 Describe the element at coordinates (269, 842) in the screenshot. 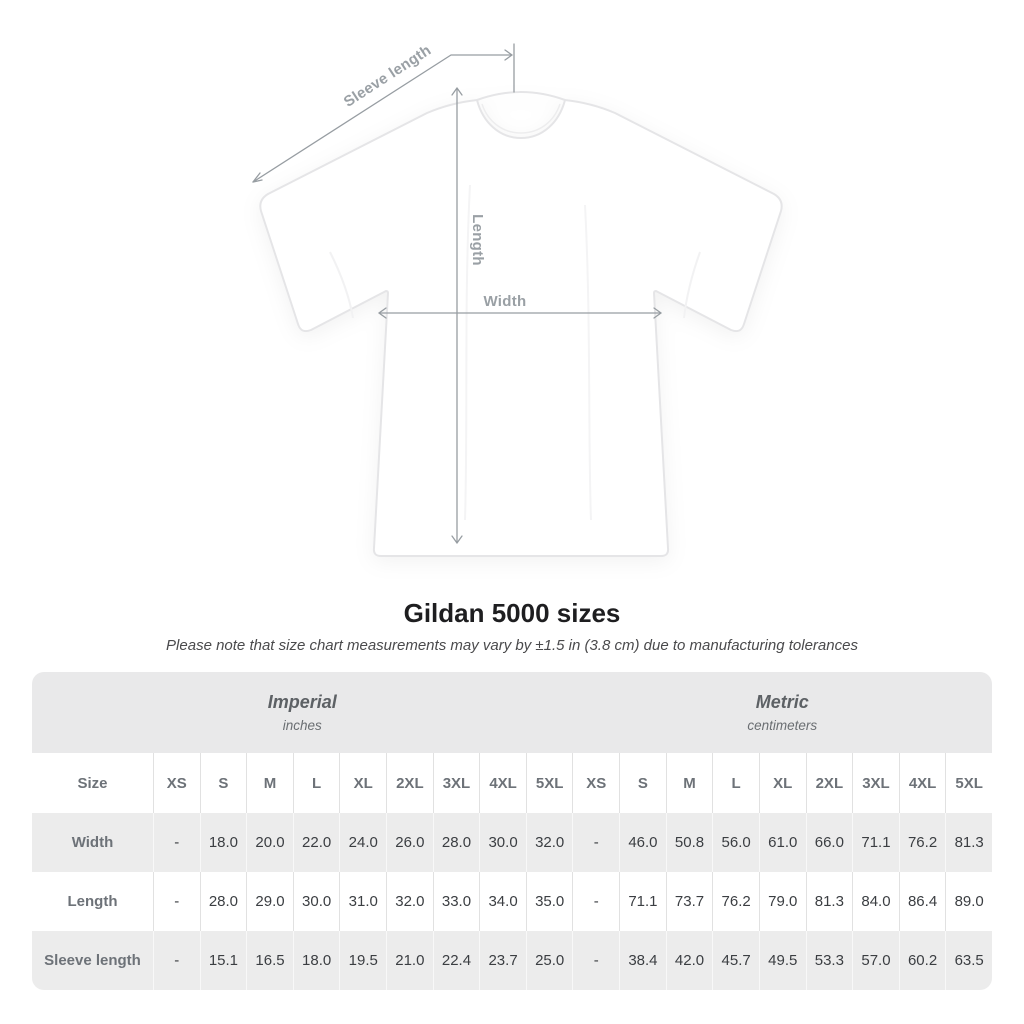

I see `value-cell: 20.0` at that location.